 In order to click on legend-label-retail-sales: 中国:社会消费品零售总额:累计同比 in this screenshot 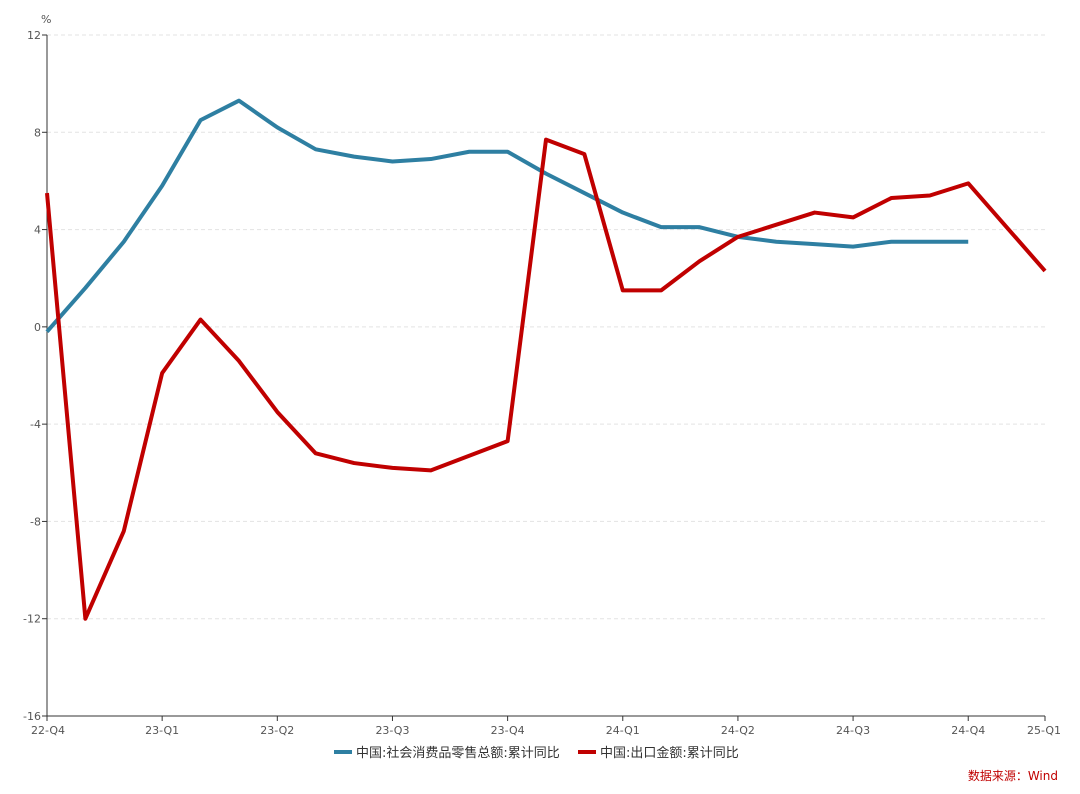, I will do `click(458, 753)`.